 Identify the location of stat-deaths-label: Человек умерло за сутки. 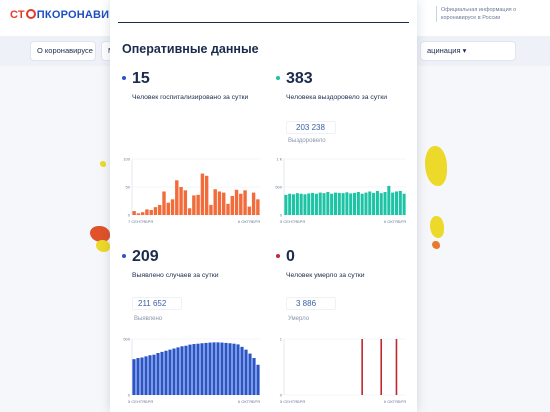
(325, 275).